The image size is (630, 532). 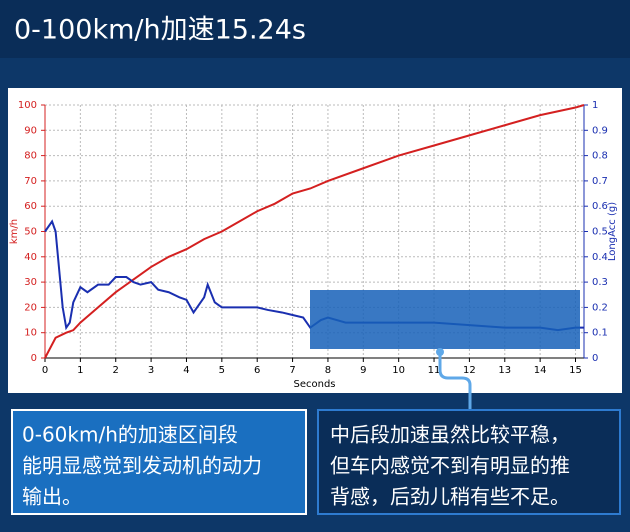 What do you see at coordinates (116, 370) in the screenshot?
I see `x-tick-label: 2` at bounding box center [116, 370].